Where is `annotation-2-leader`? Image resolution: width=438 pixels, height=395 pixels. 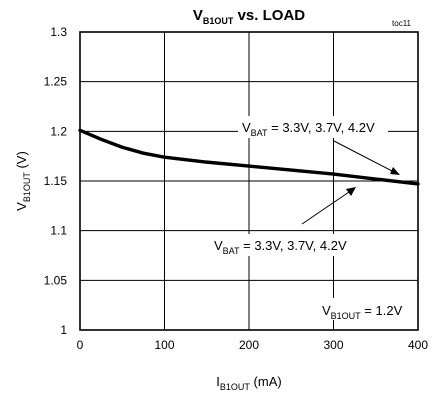 annotation-2-leader is located at coordinates (327, 207).